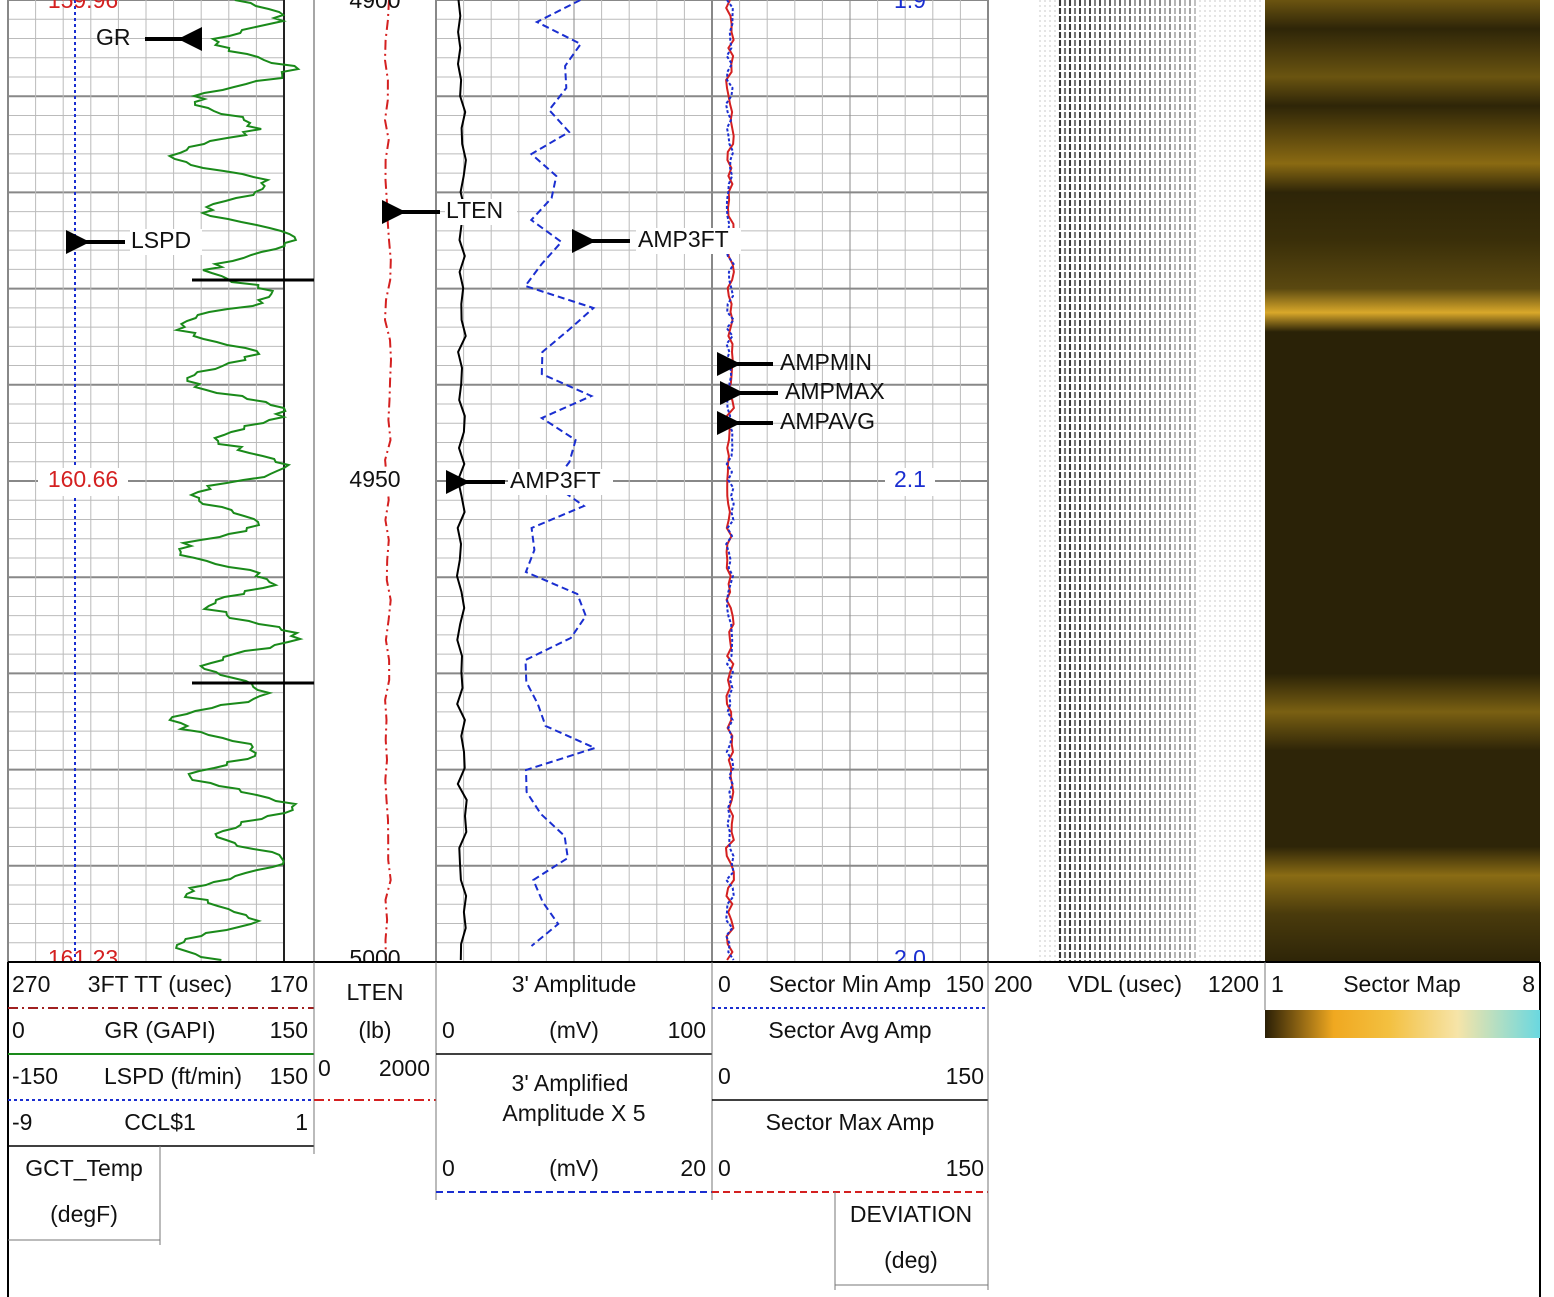  Describe the element at coordinates (374, 1030) in the screenshot. I see `h: (lb)` at that location.